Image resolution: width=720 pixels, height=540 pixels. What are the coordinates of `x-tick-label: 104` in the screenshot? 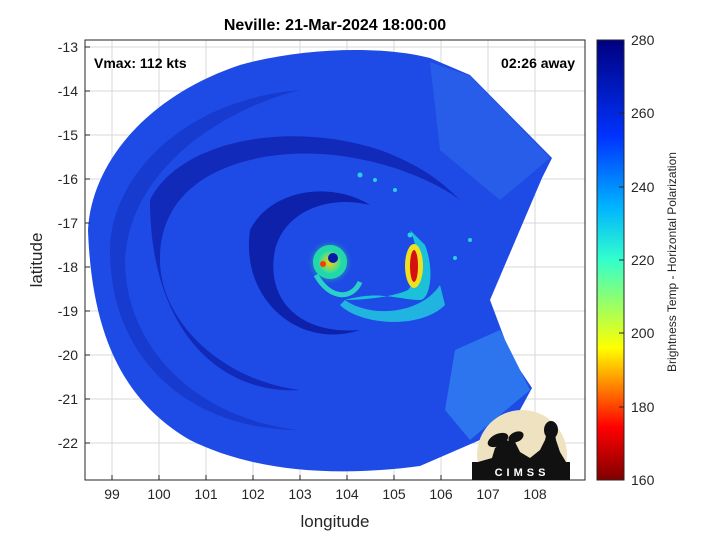 It's located at (347, 494).